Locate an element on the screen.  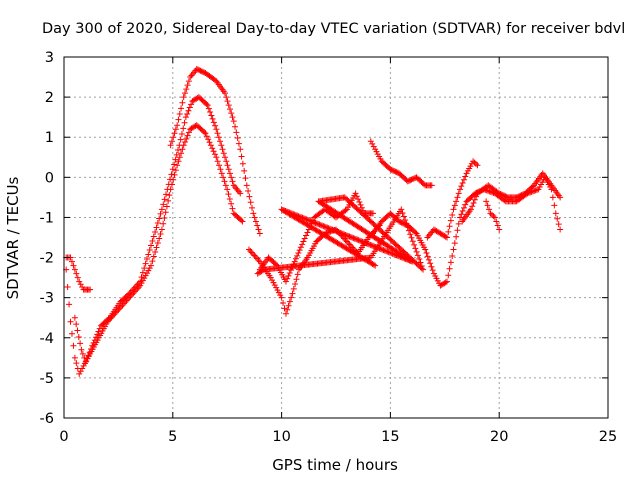
x-tick-label: 10 is located at coordinates (281, 437).